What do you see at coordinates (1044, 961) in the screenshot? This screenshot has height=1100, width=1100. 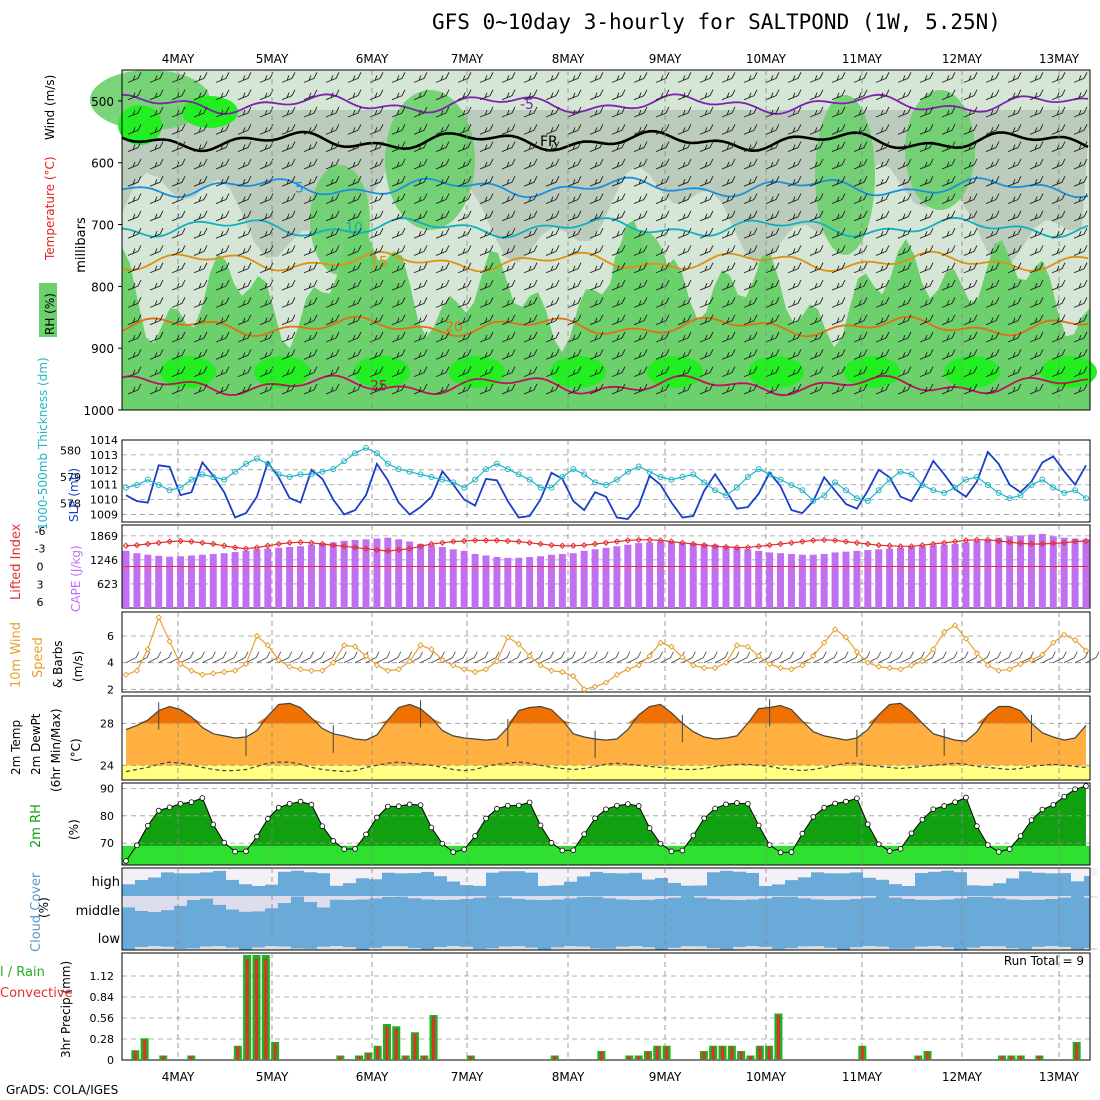 I see `precip-run-total: Run Total = 9` at bounding box center [1044, 961].